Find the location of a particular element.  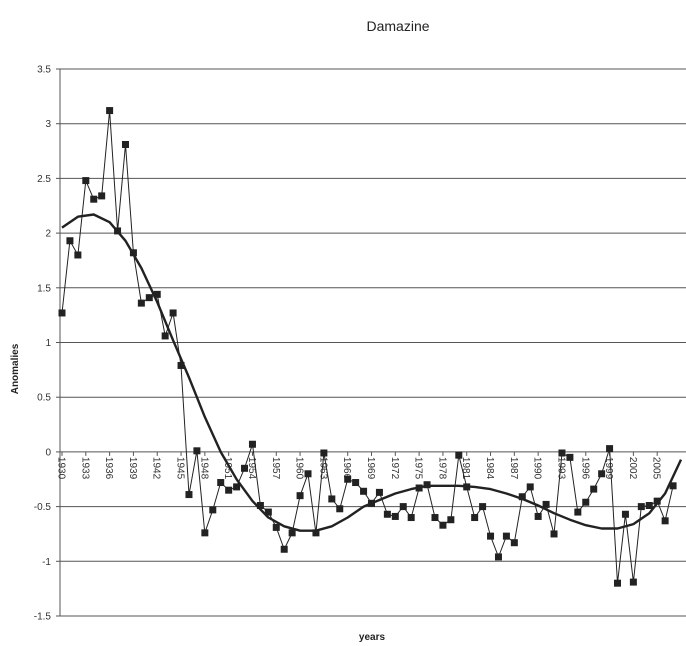

y-tick-label: 0 is located at coordinates (48, 452).